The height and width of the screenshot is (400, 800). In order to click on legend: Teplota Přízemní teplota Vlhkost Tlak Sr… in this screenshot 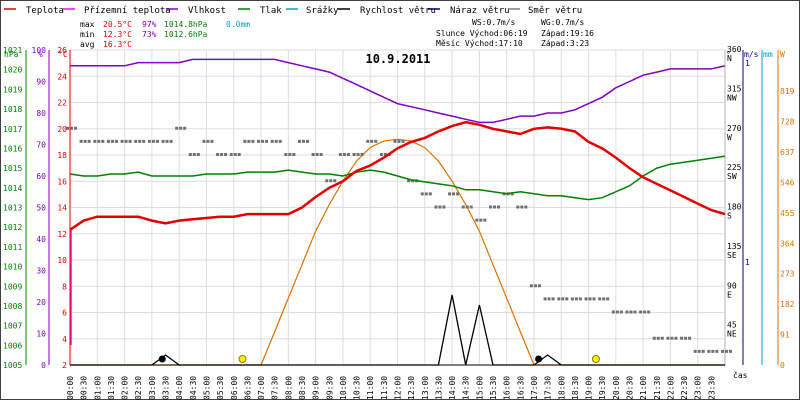, I will do `click(293, 11)`.